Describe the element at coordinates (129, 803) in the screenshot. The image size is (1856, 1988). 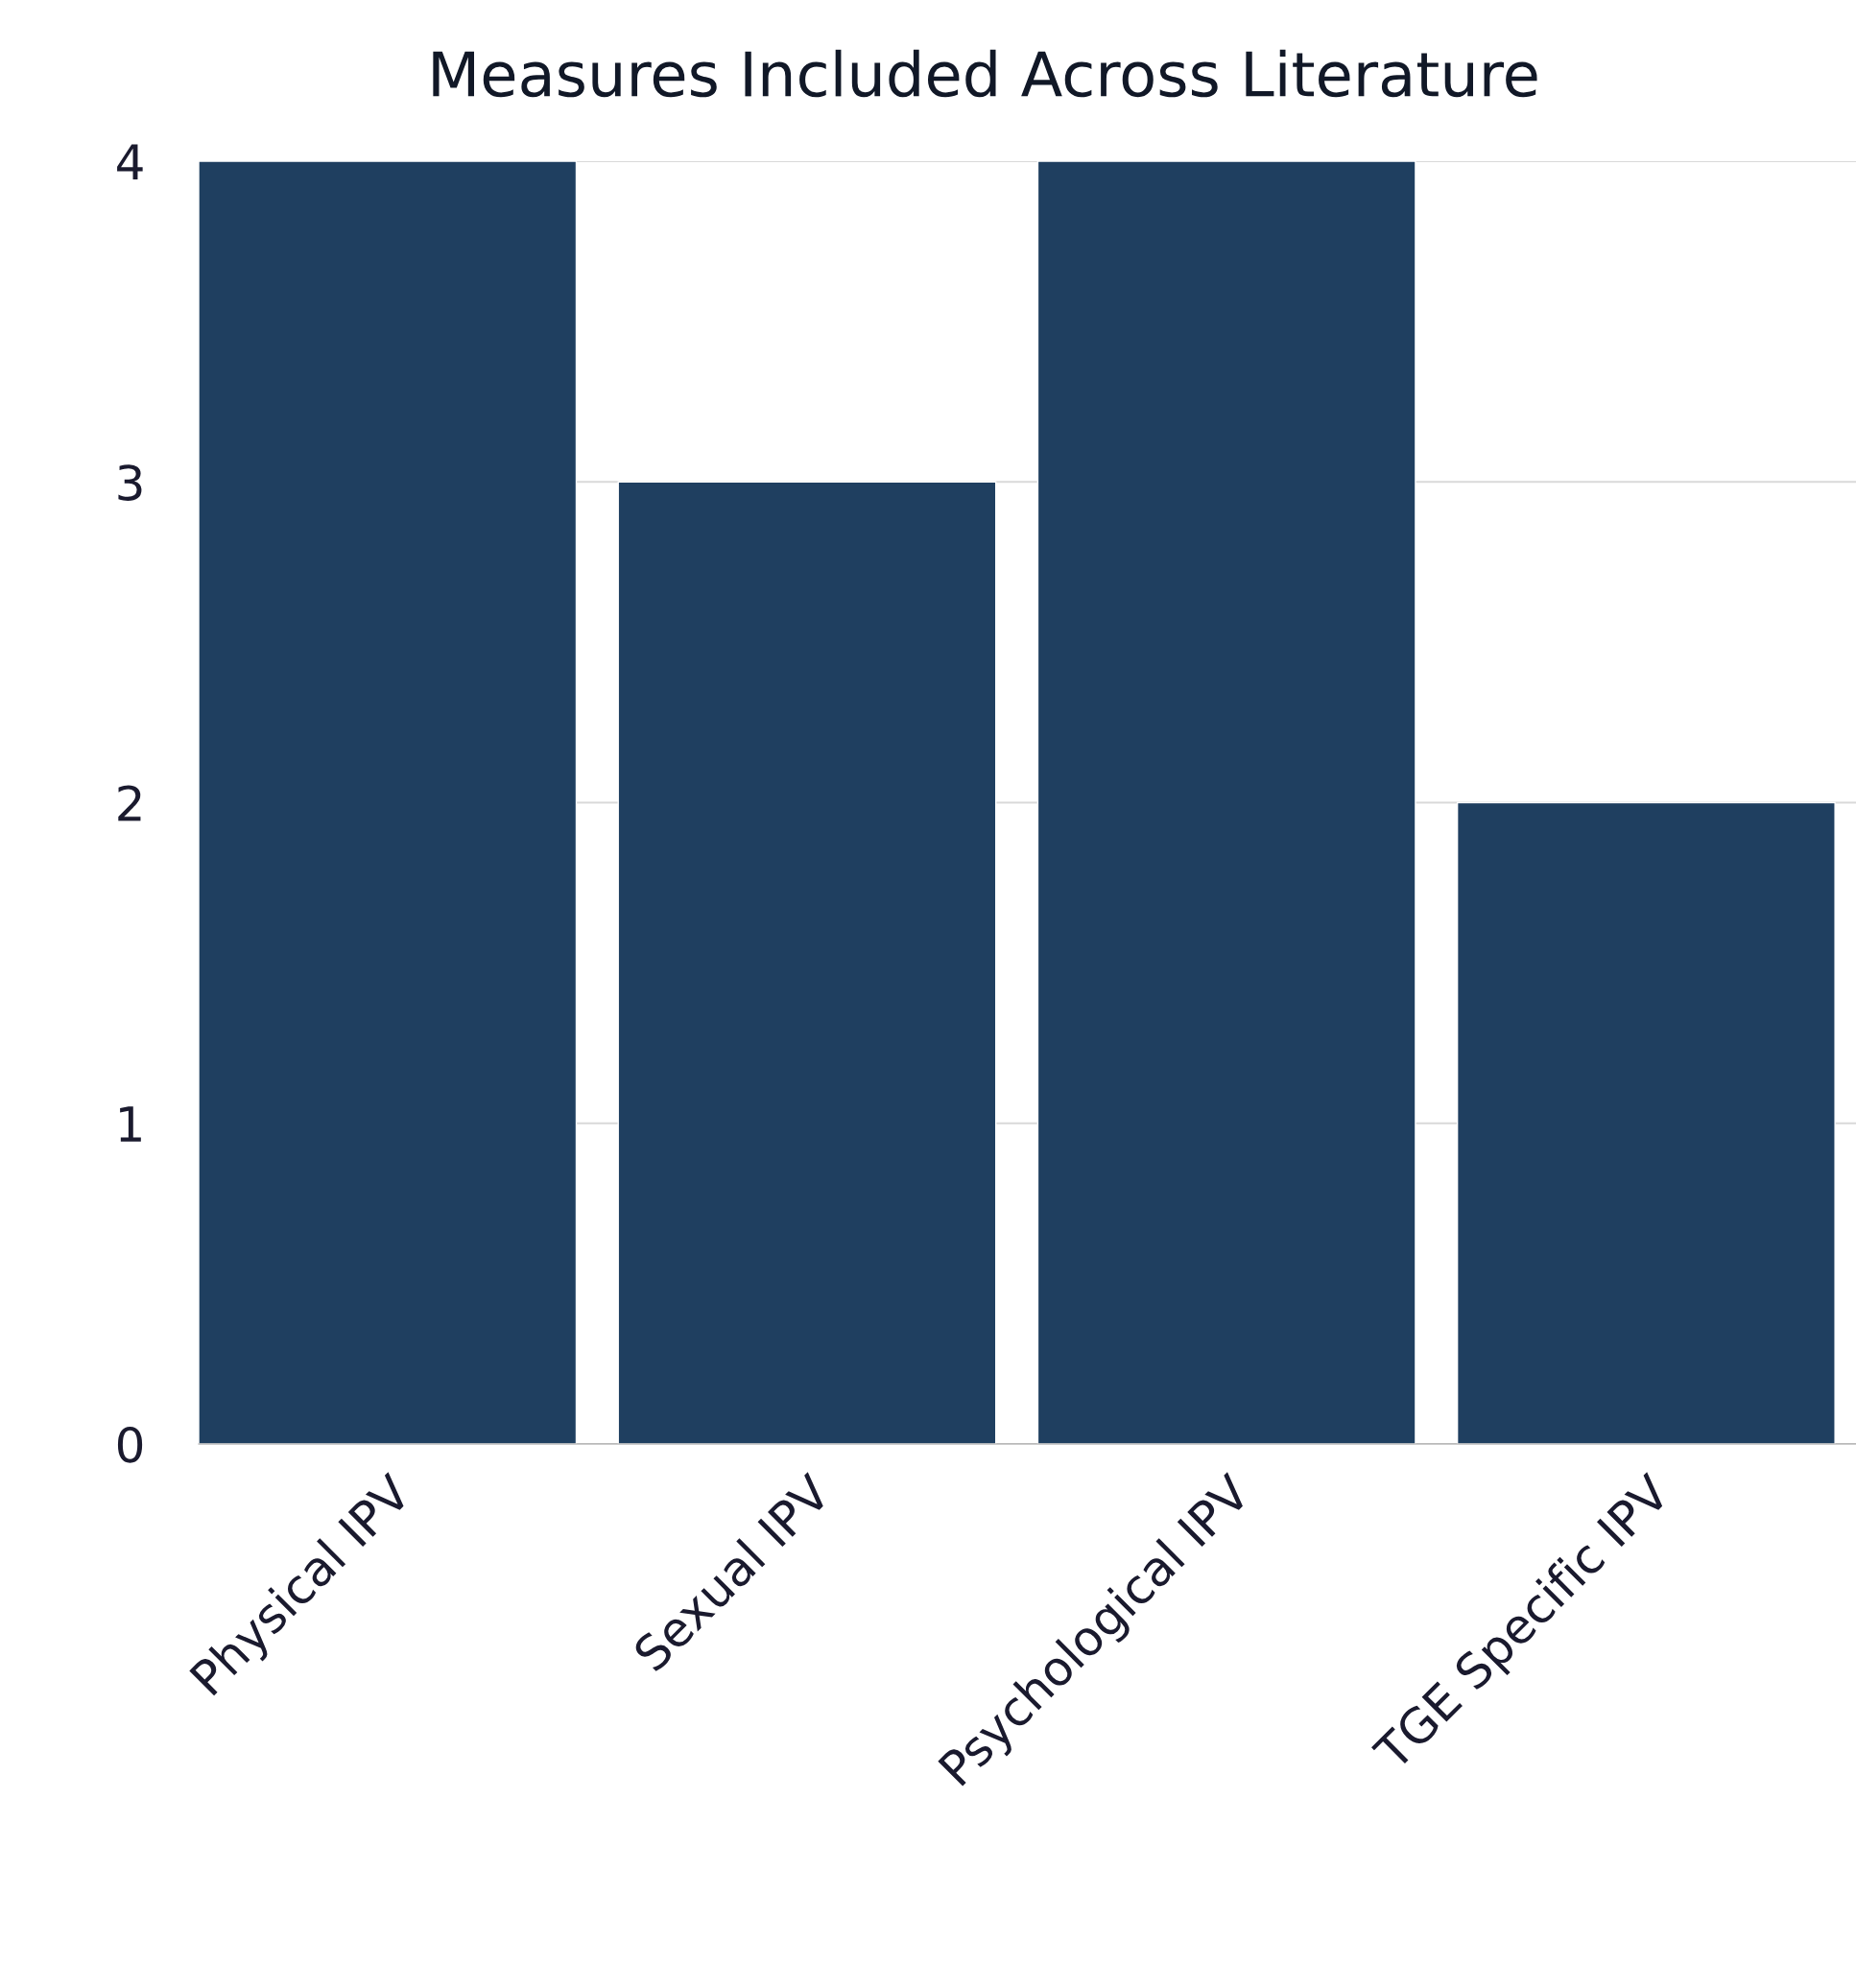
I see `y-tick-label: 2` at that location.